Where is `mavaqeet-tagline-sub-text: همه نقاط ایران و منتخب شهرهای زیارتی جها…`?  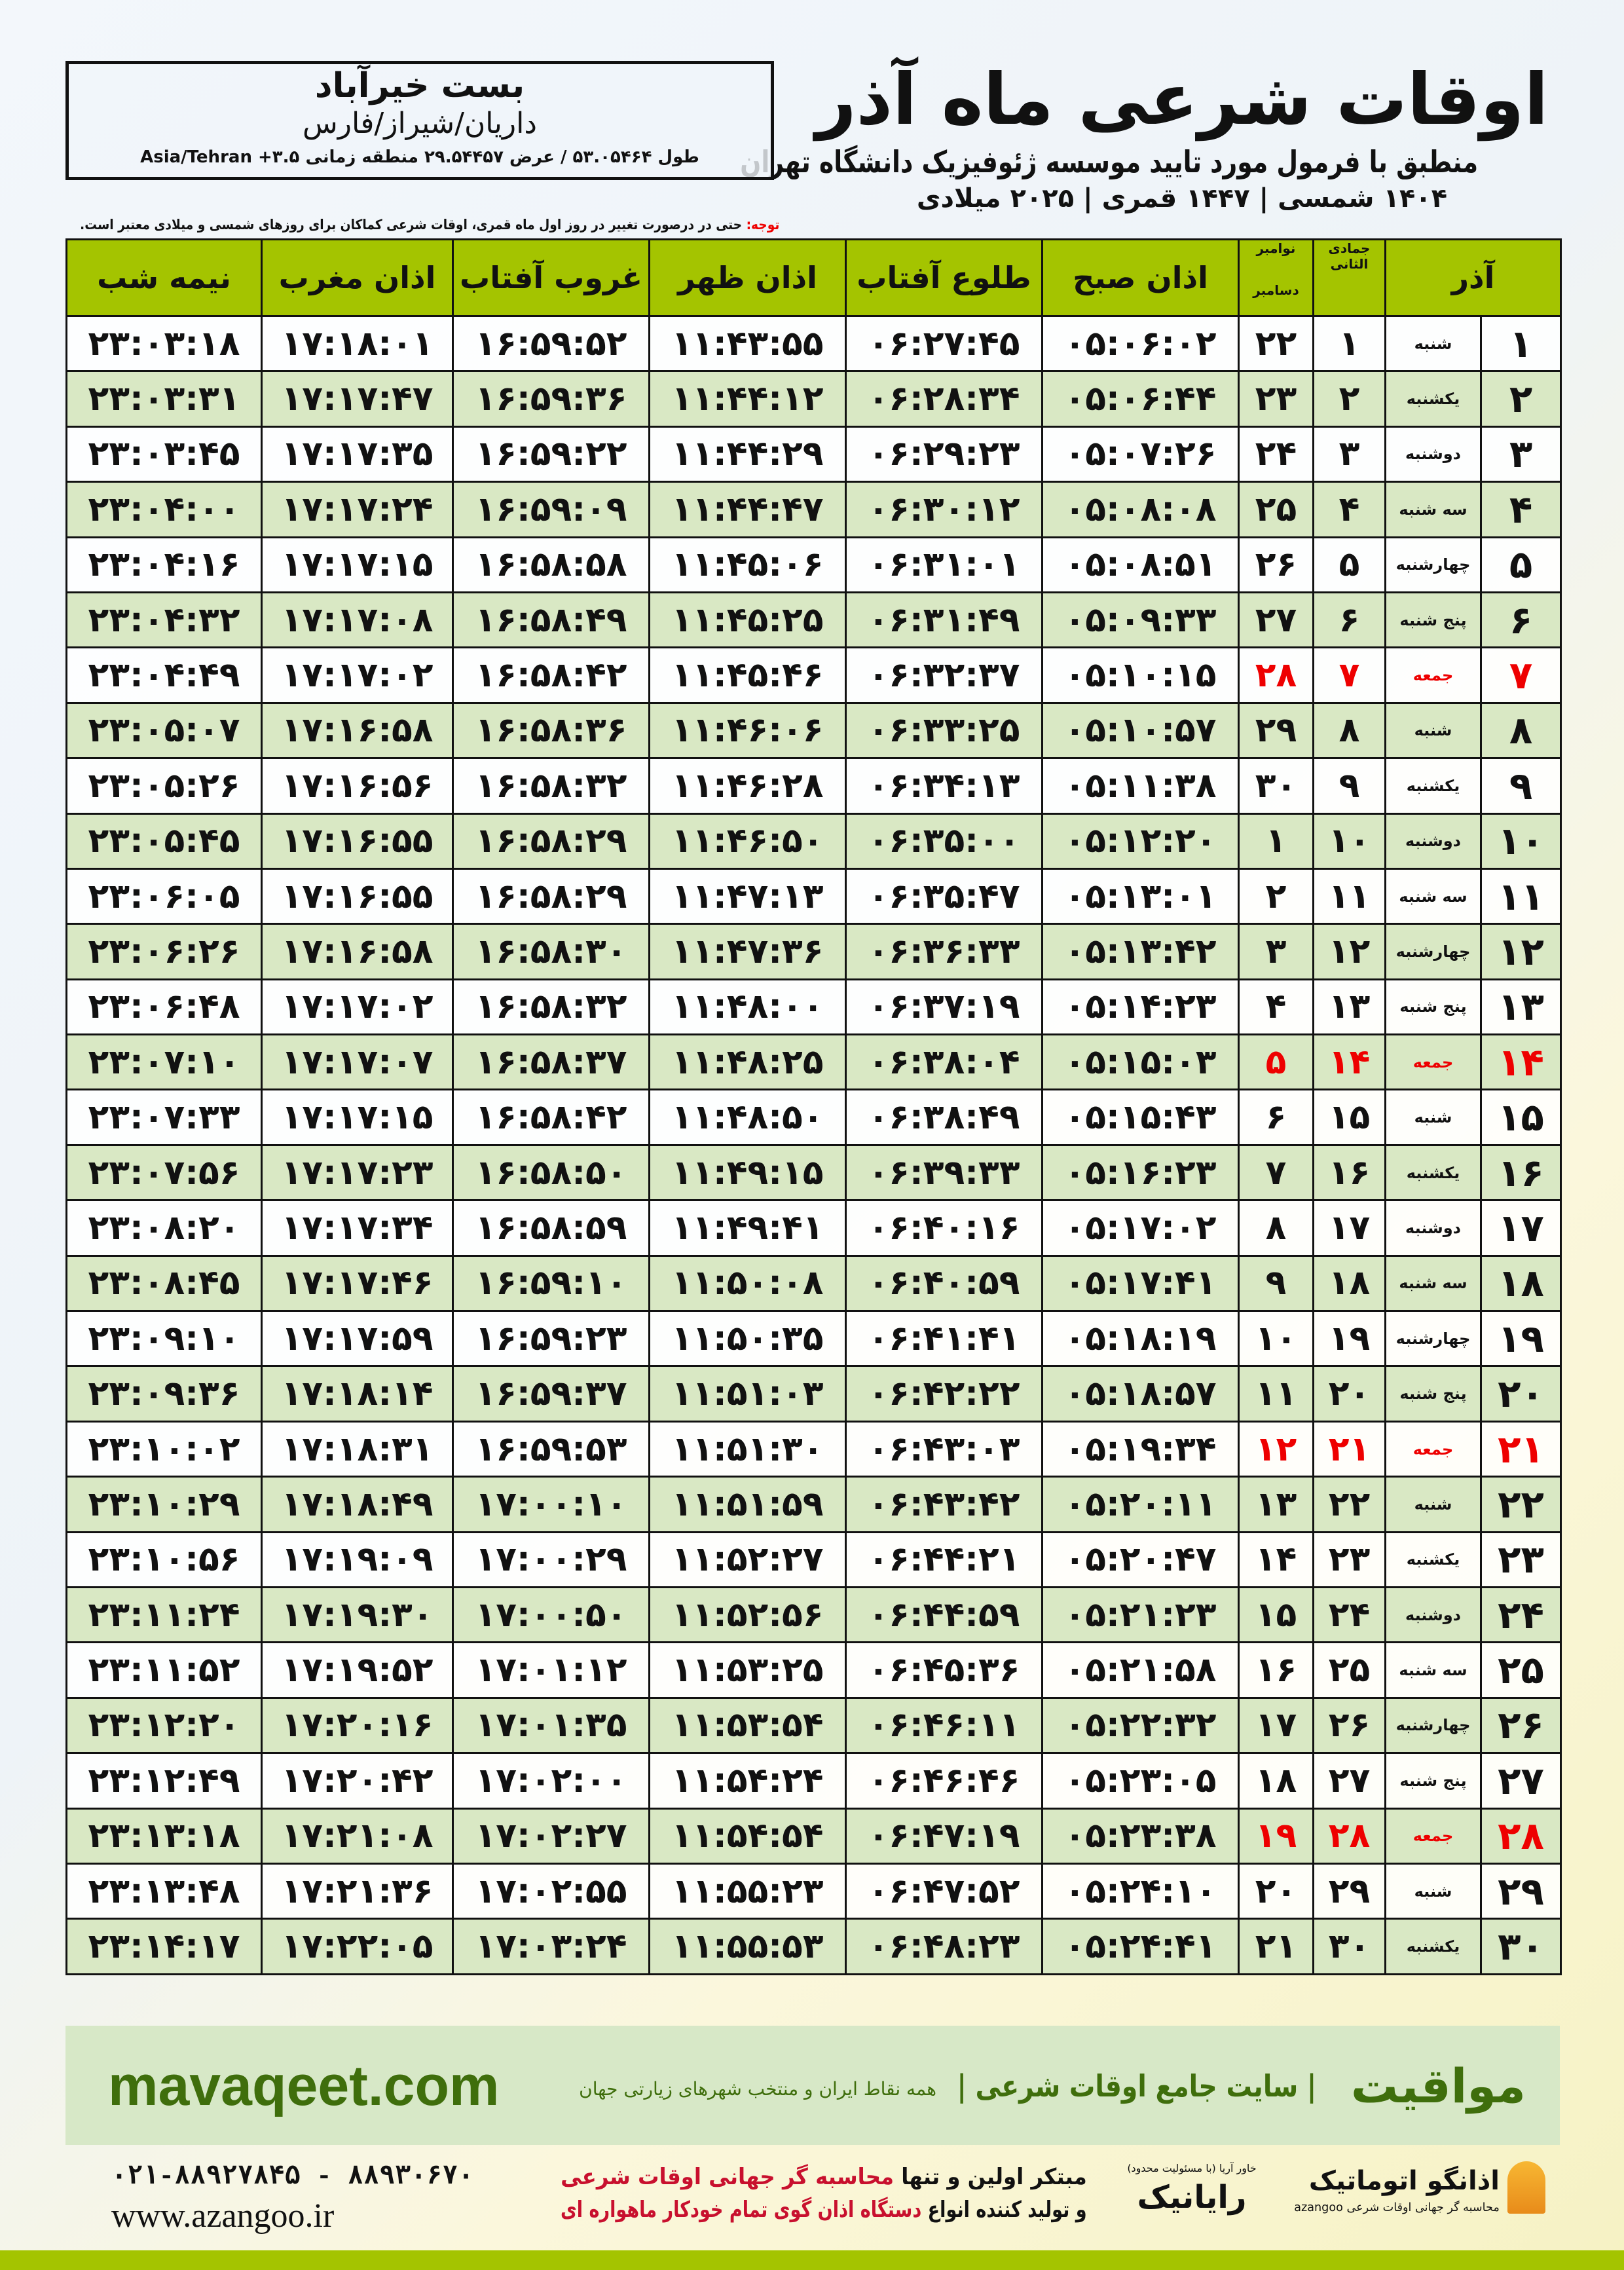 mavaqeet-tagline-sub-text: همه نقاط ایران و منتخب شهرهای زیارتی جها… is located at coordinates (757, 2089).